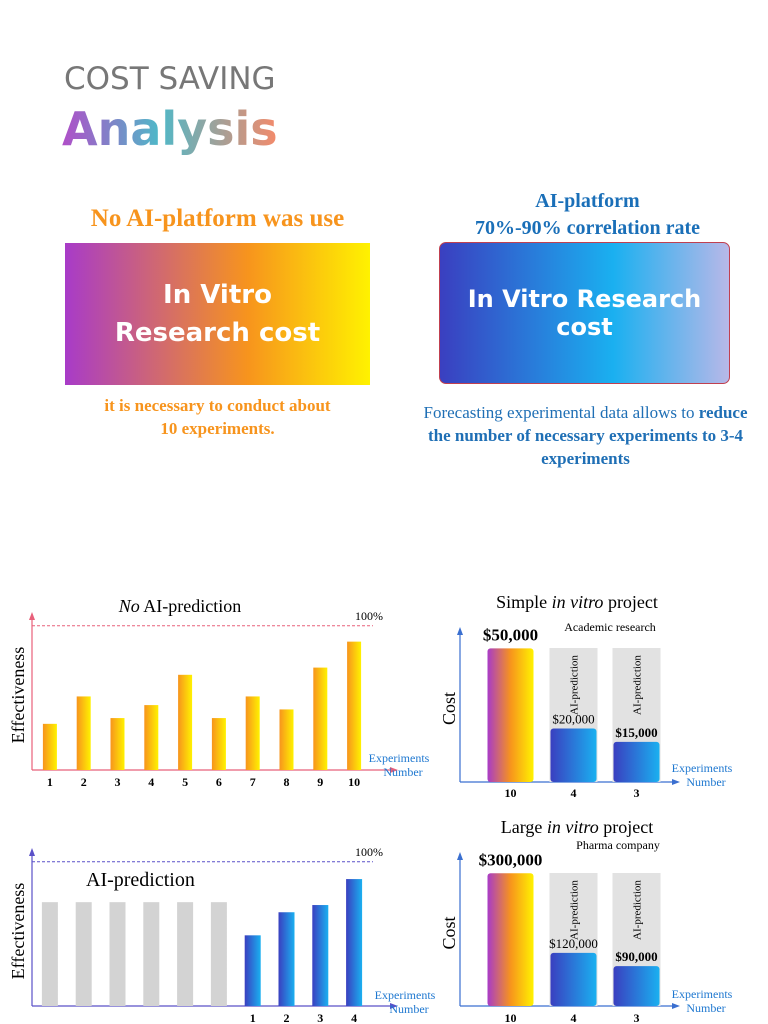 The width and height of the screenshot is (768, 1024). I want to click on title-part: No, so click(129, 606).